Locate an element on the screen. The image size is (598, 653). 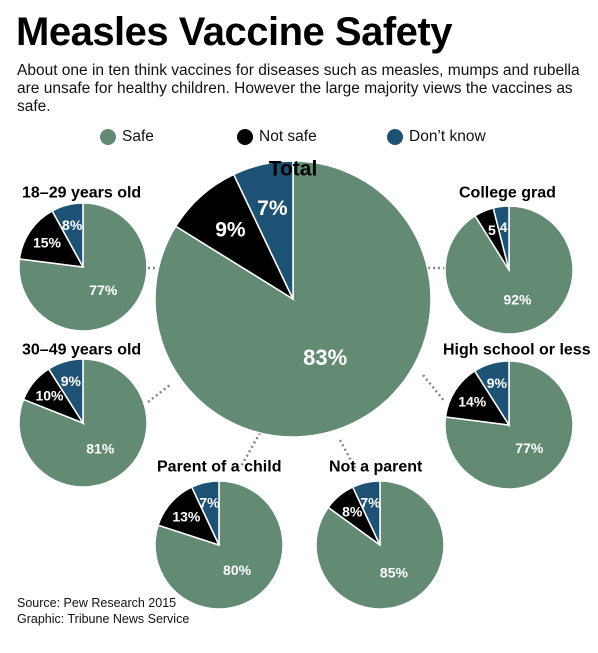
pie-title-college-grad: College grad is located at coordinates (507, 193).